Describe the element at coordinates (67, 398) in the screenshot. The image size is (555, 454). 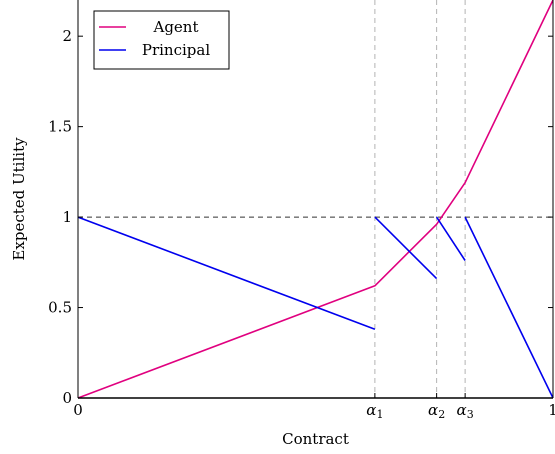
I see `y-tick-label: 0` at that location.